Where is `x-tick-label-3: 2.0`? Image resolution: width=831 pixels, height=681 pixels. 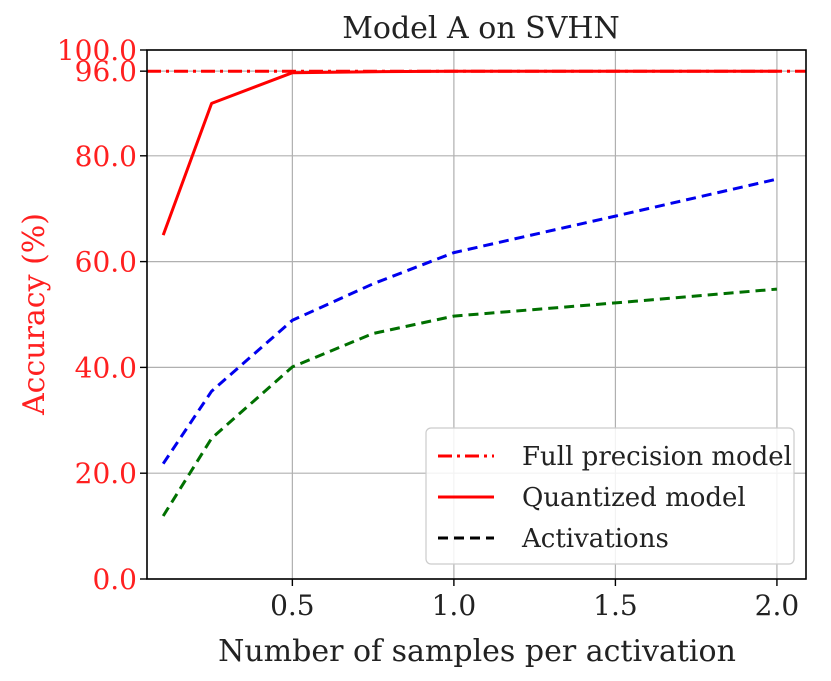 x-tick-label-3: 2.0 is located at coordinates (777, 605).